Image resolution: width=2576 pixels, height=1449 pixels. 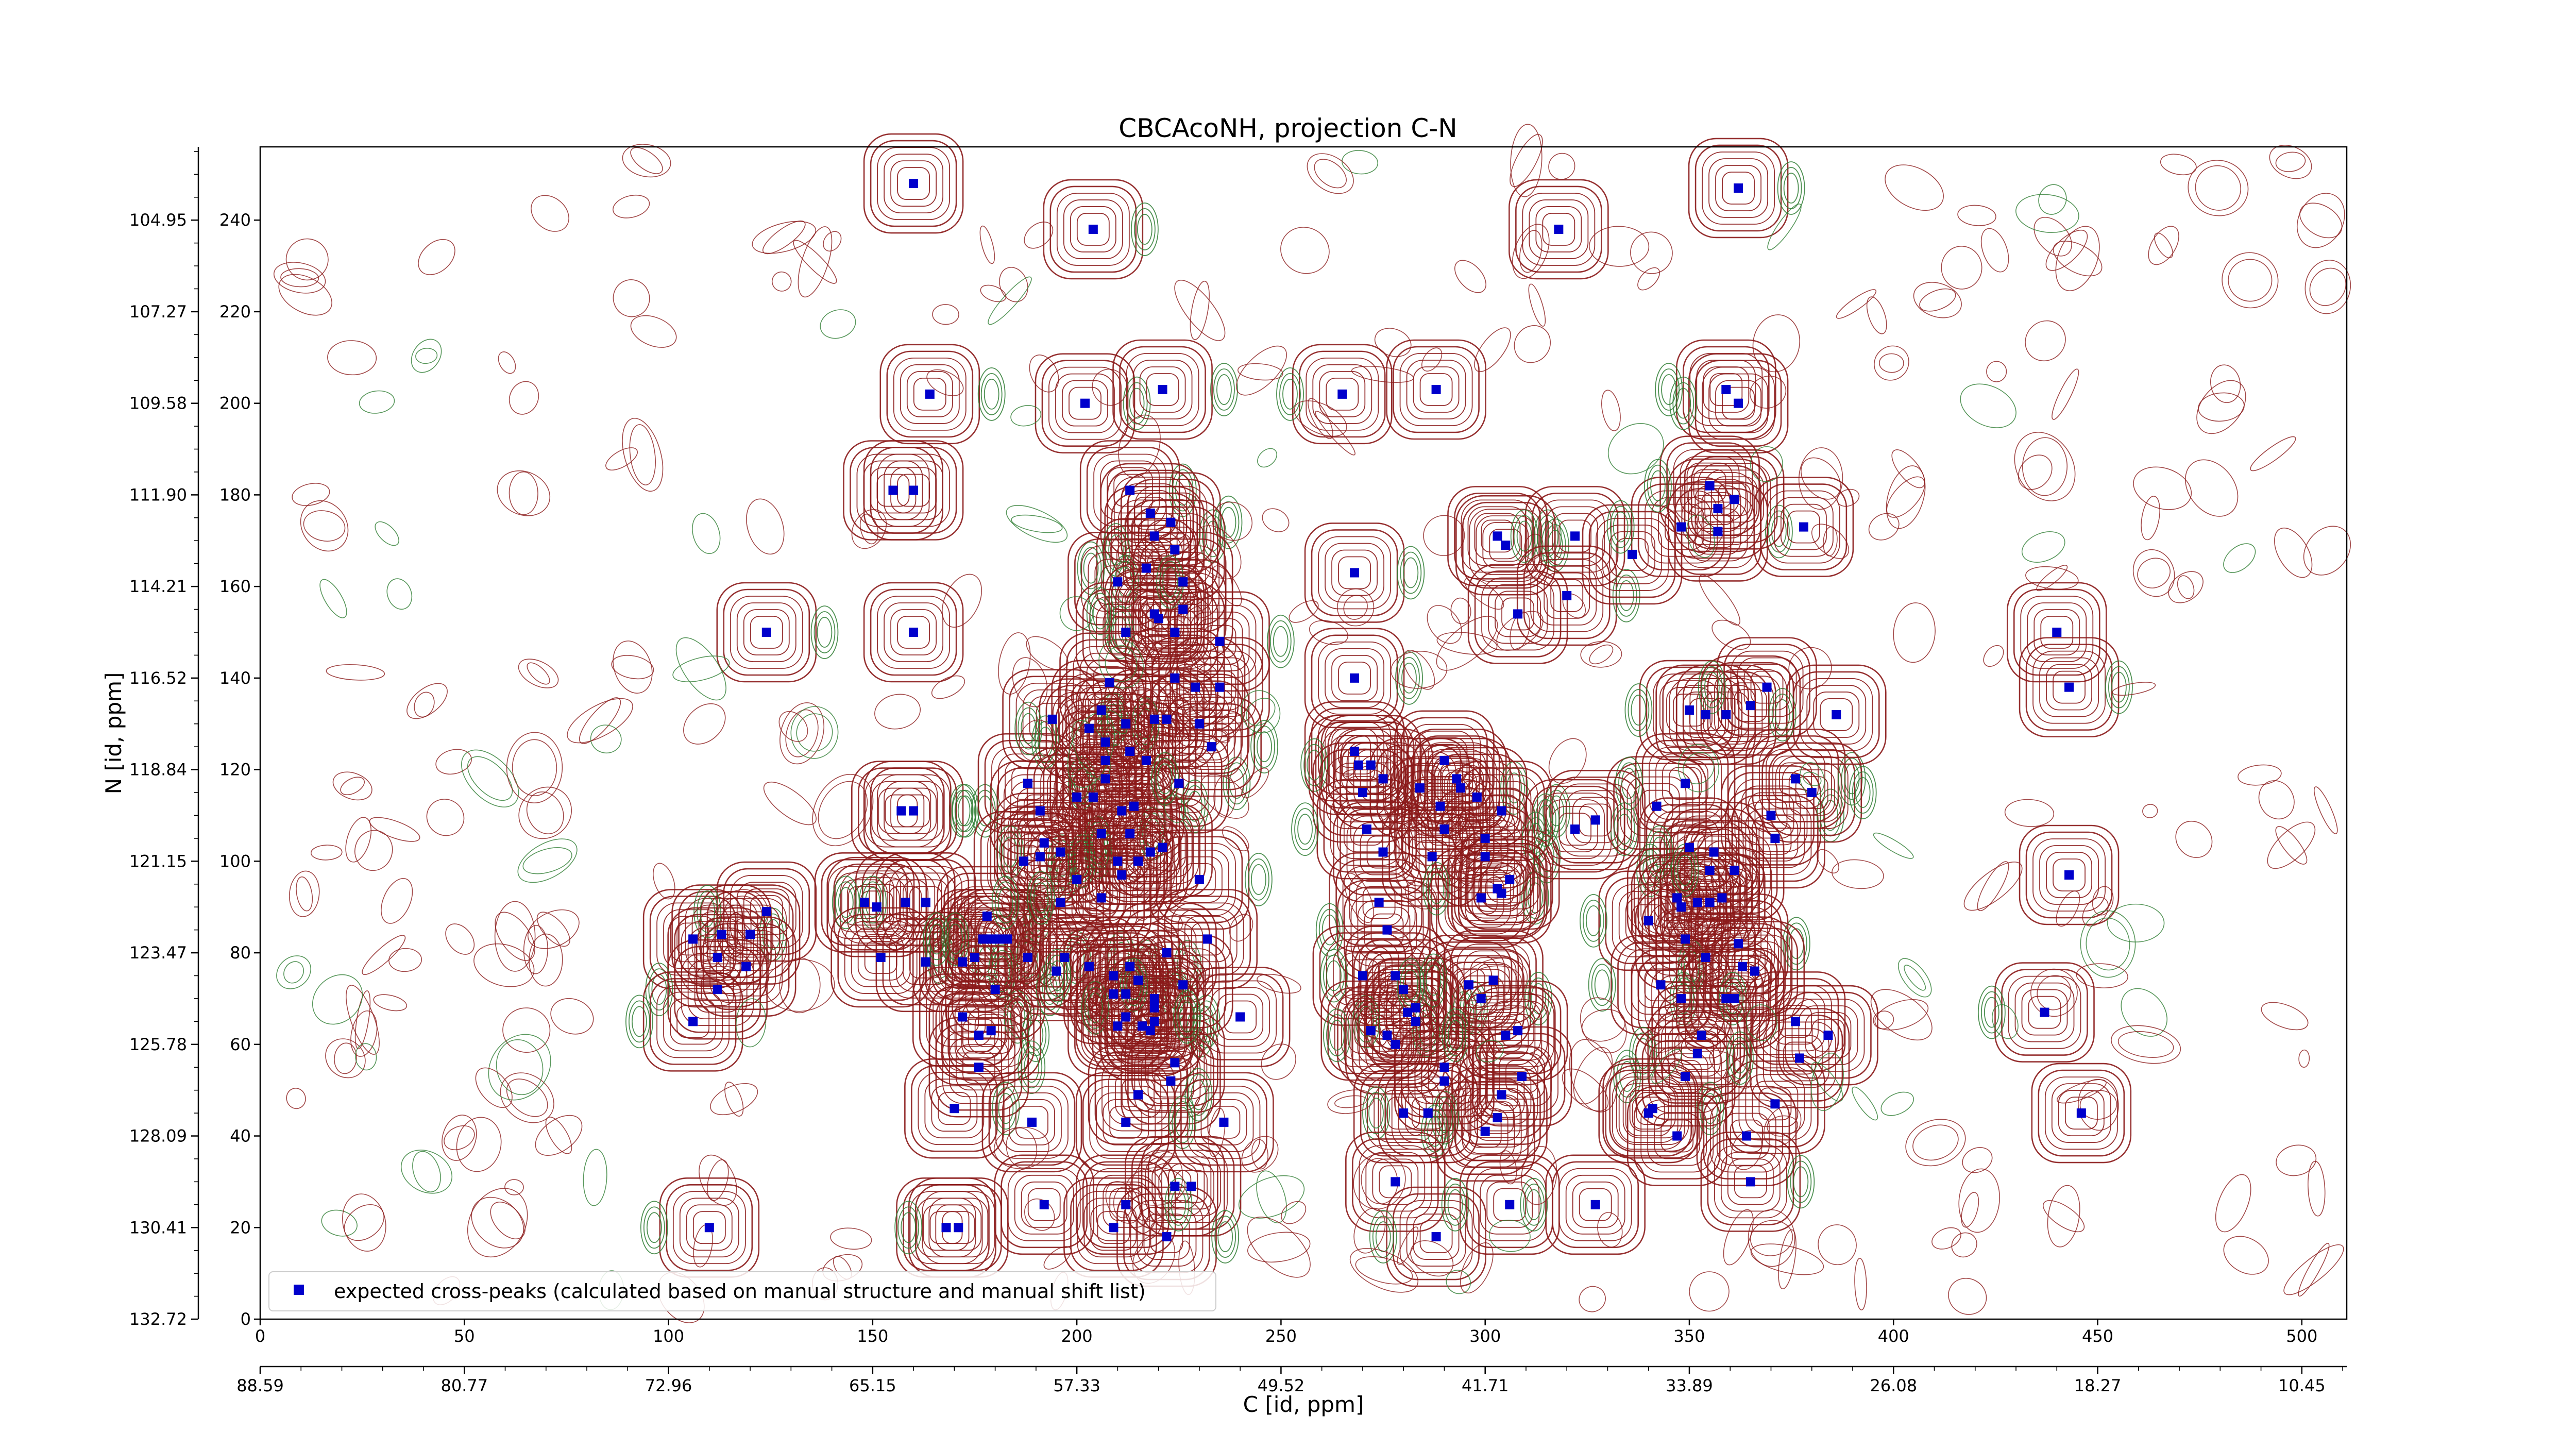 What do you see at coordinates (158, 861) in the screenshot?
I see `y-tick-label: 121.15` at bounding box center [158, 861].